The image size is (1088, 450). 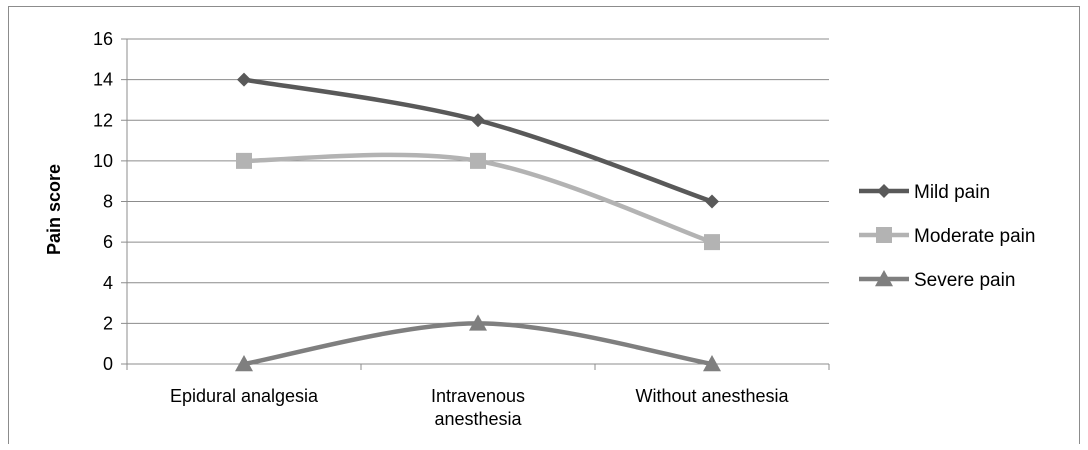 I want to click on series-line-mild-pain, so click(x=478, y=140).